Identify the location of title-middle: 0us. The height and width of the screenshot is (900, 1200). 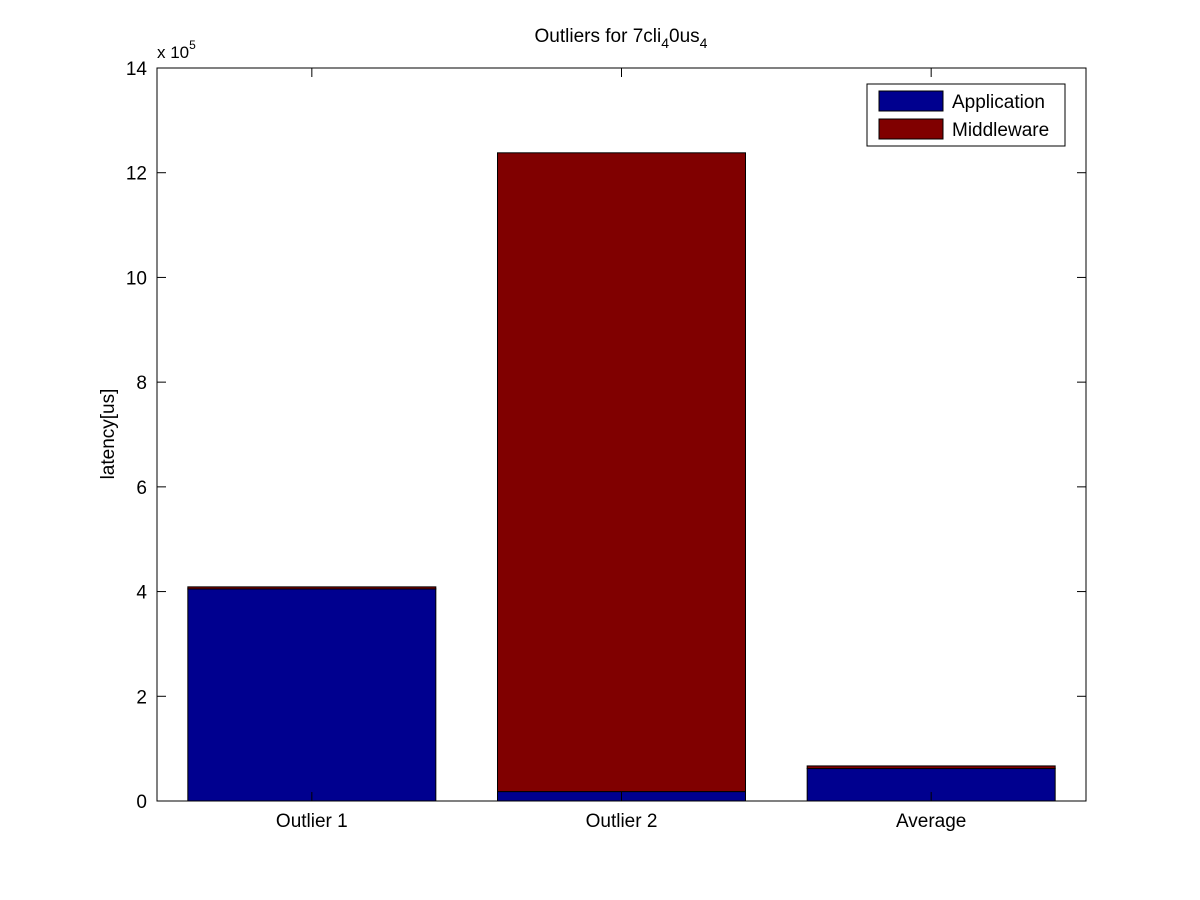
(684, 36).